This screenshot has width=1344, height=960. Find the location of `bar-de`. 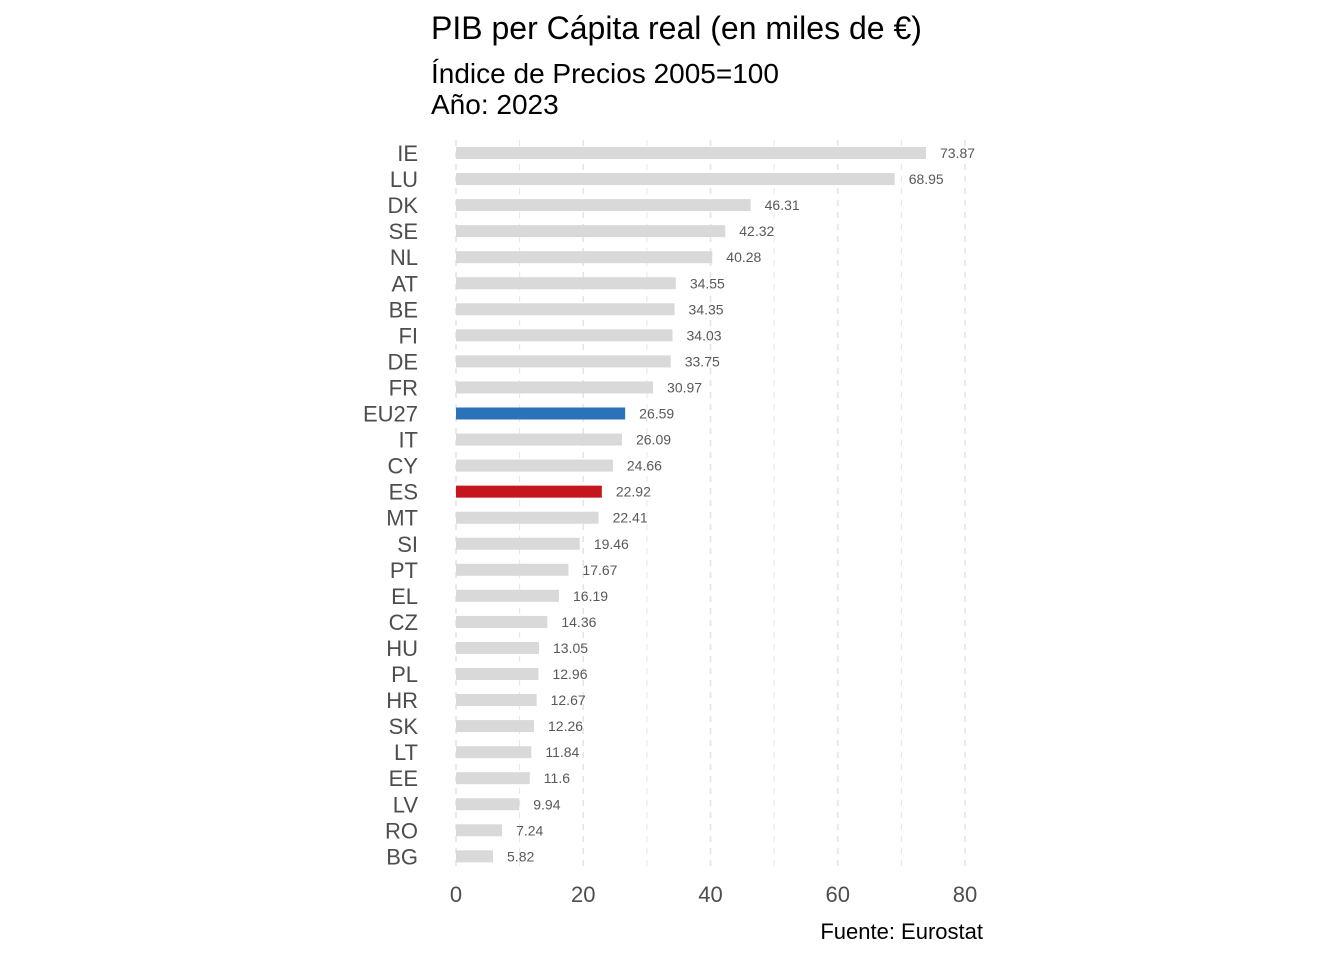

bar-de is located at coordinates (563, 361).